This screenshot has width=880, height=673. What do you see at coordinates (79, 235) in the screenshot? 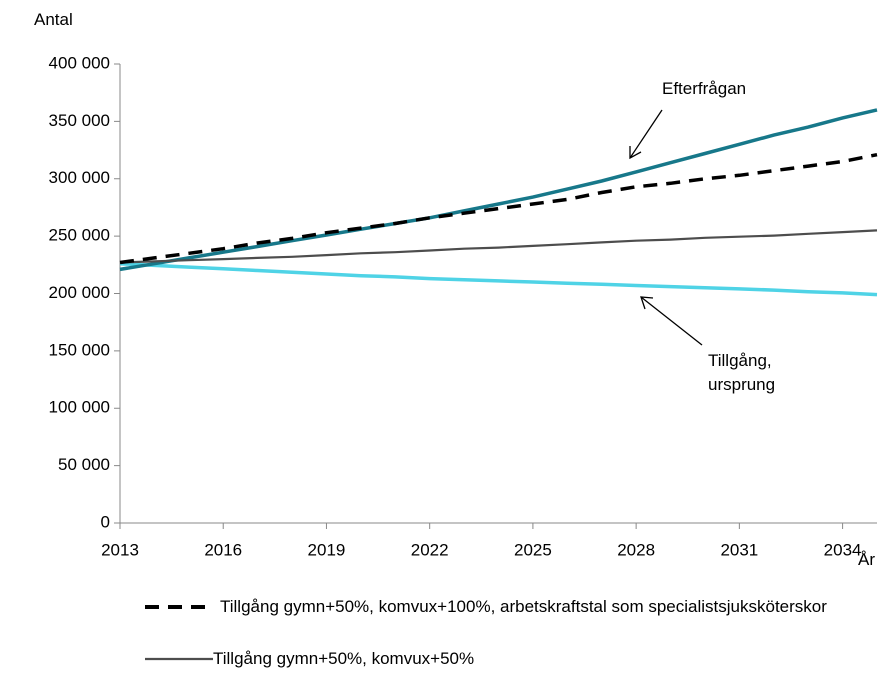
I see `y-tick-label: 250 000` at bounding box center [79, 235].